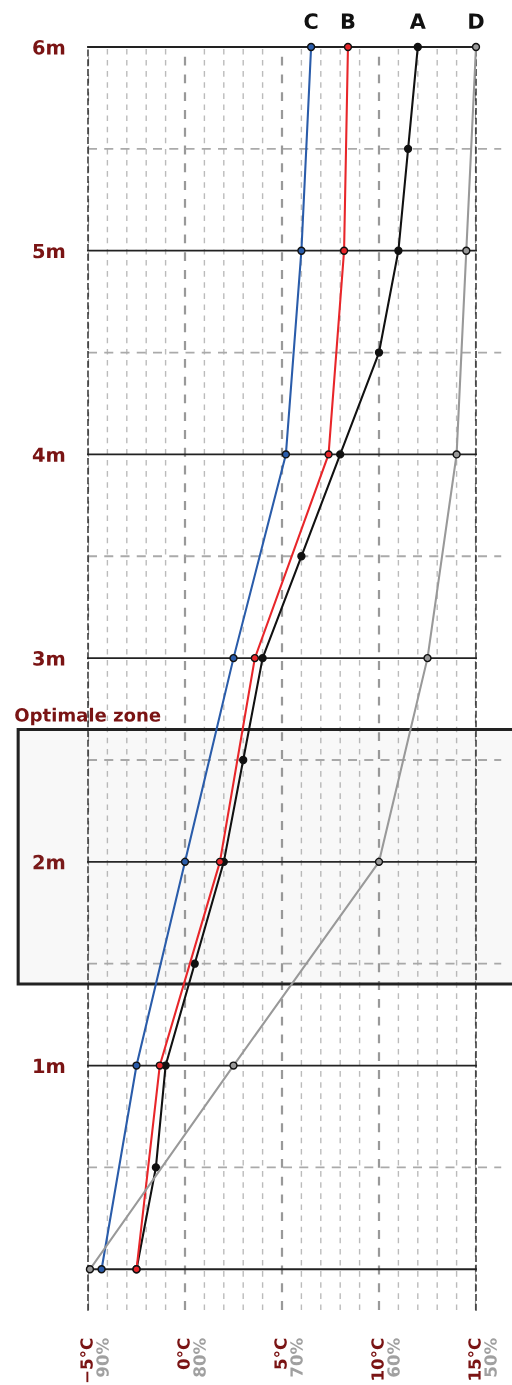 Image resolution: width=512 pixels, height=1385 pixels. Describe the element at coordinates (377, 1359) in the screenshot. I see `x-tick-label: 10°C` at that location.